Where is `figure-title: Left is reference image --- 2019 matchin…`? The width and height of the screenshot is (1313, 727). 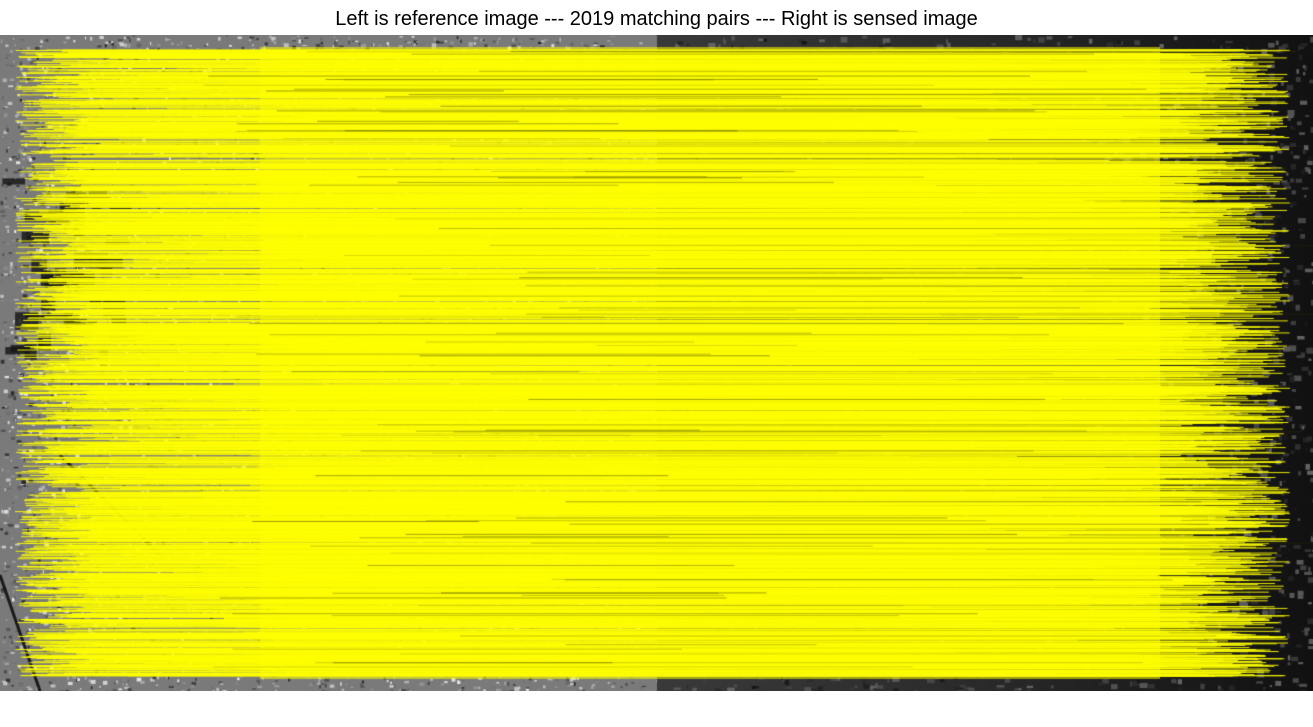
figure-title: Left is reference image --- 2019 matchin… is located at coordinates (656, 19).